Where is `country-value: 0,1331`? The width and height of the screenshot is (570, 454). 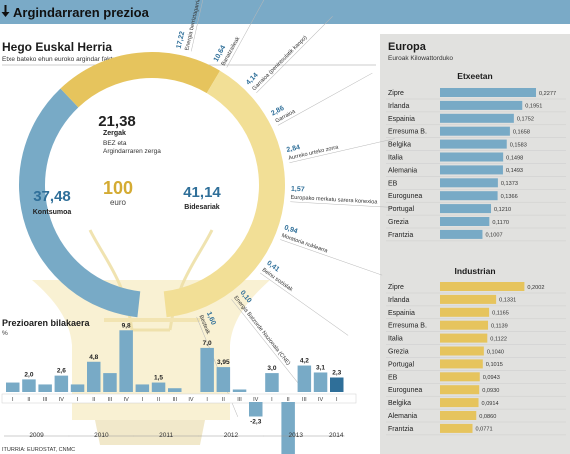
country-value: 0,1331 is located at coordinates (507, 301).